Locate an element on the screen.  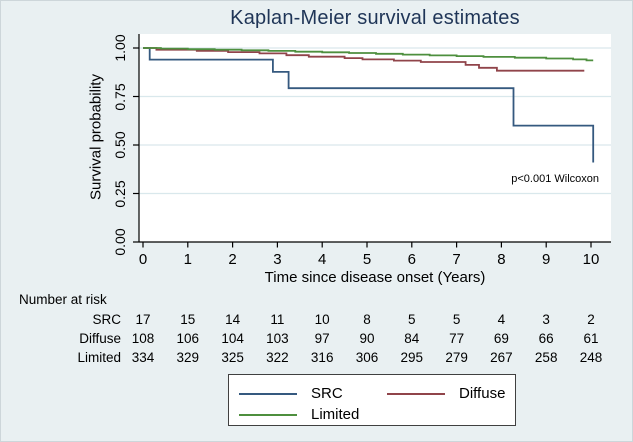
risk-row-label: SRC is located at coordinates (106, 319).